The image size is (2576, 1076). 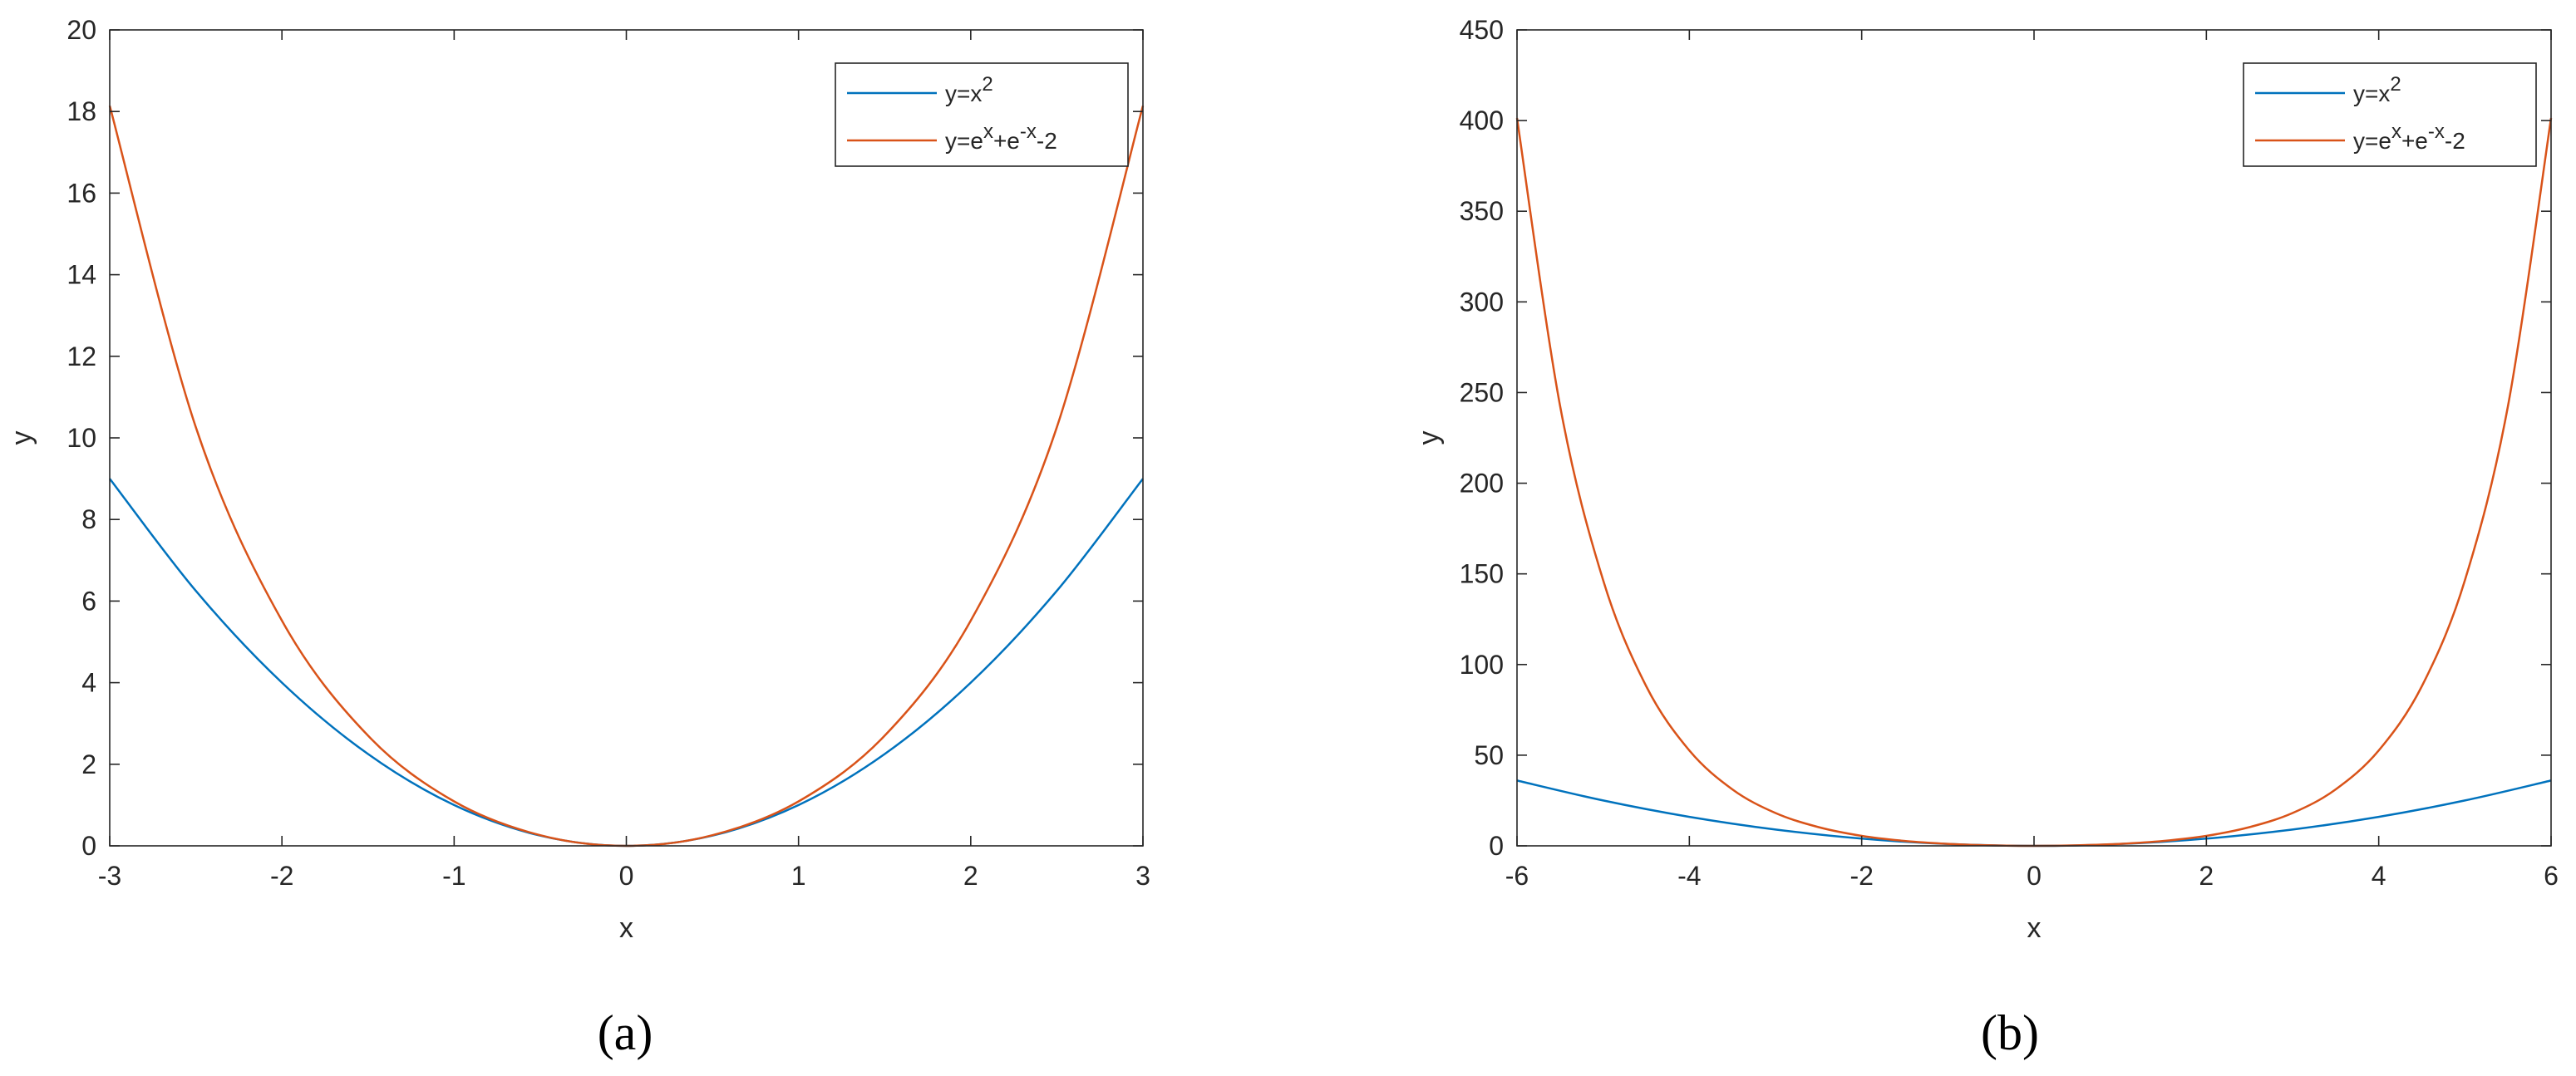 What do you see at coordinates (2010, 1032) in the screenshot?
I see `panel-label-b: (b)` at bounding box center [2010, 1032].